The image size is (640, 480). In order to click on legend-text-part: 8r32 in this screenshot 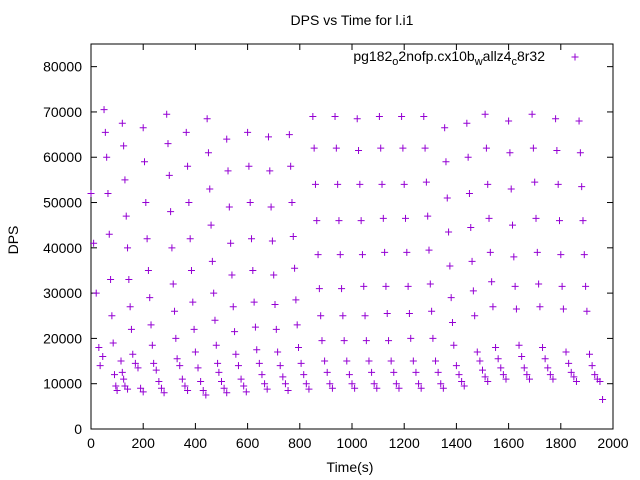, I will do `click(531, 56)`.